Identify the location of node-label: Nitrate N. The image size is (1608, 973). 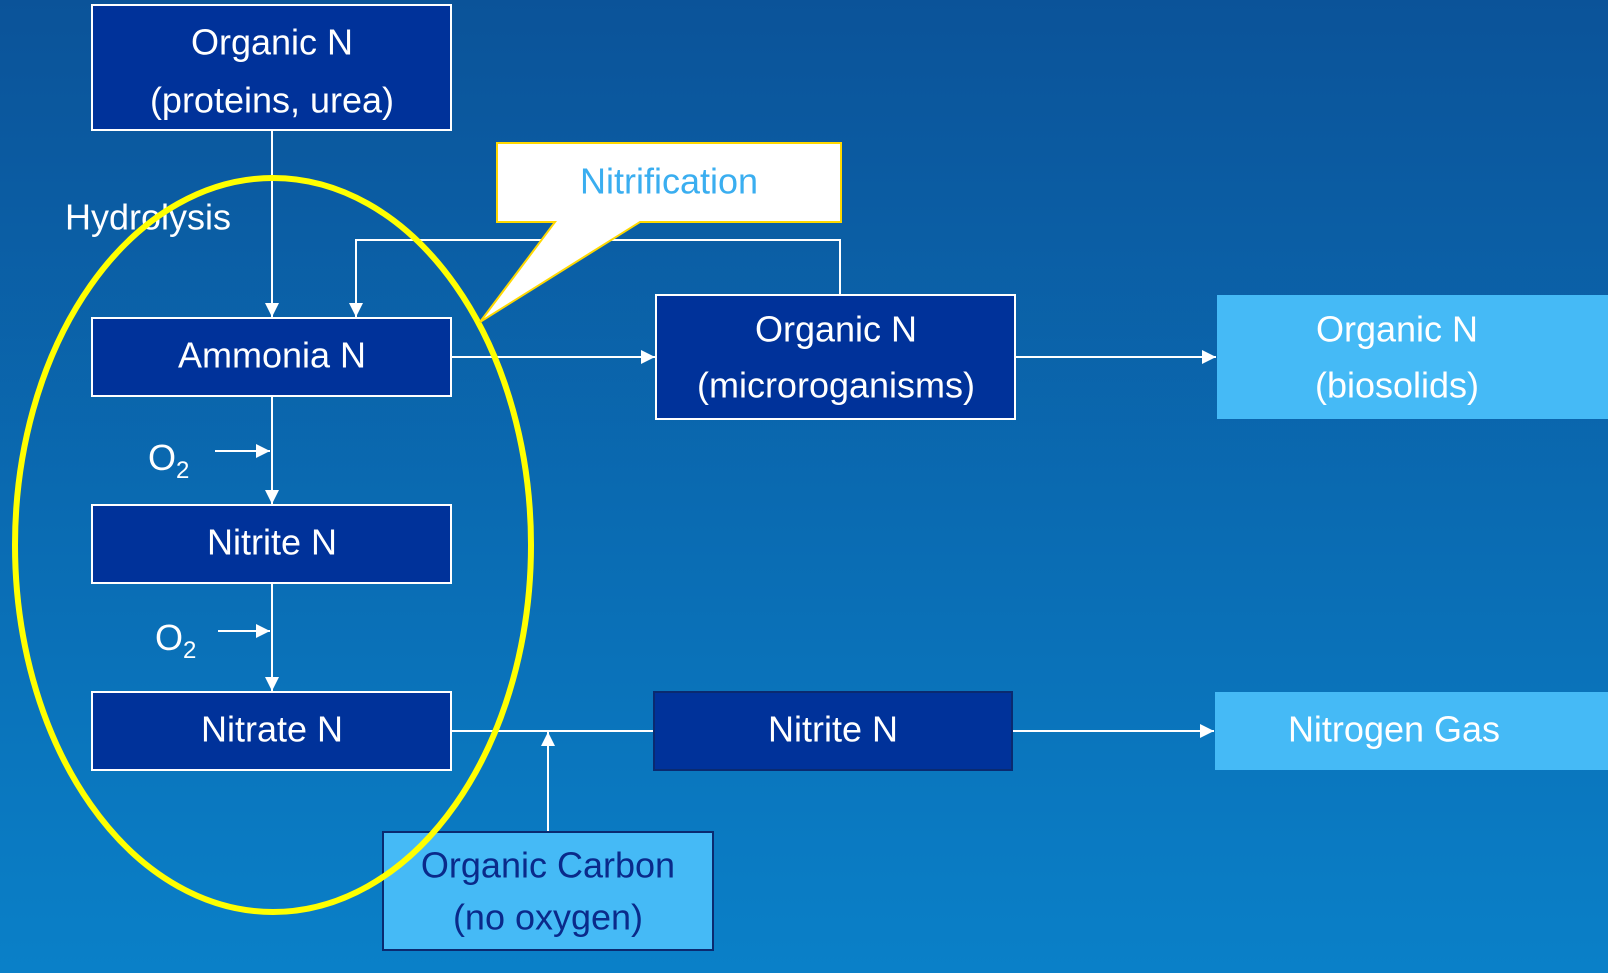
(272, 729).